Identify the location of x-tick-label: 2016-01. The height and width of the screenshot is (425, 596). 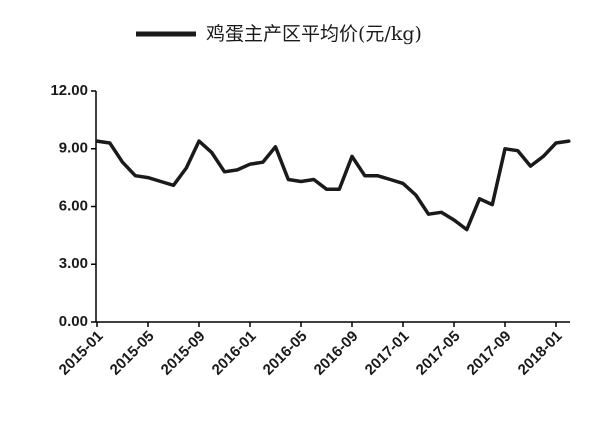
(234, 353).